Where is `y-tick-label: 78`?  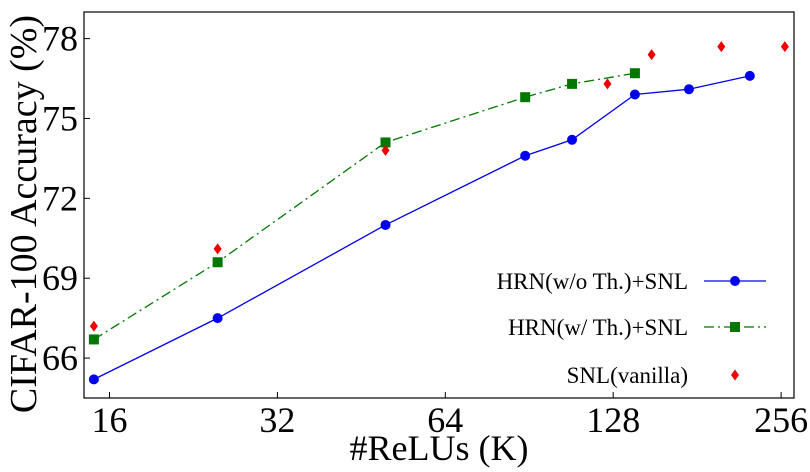
y-tick-label: 78 is located at coordinates (60, 39).